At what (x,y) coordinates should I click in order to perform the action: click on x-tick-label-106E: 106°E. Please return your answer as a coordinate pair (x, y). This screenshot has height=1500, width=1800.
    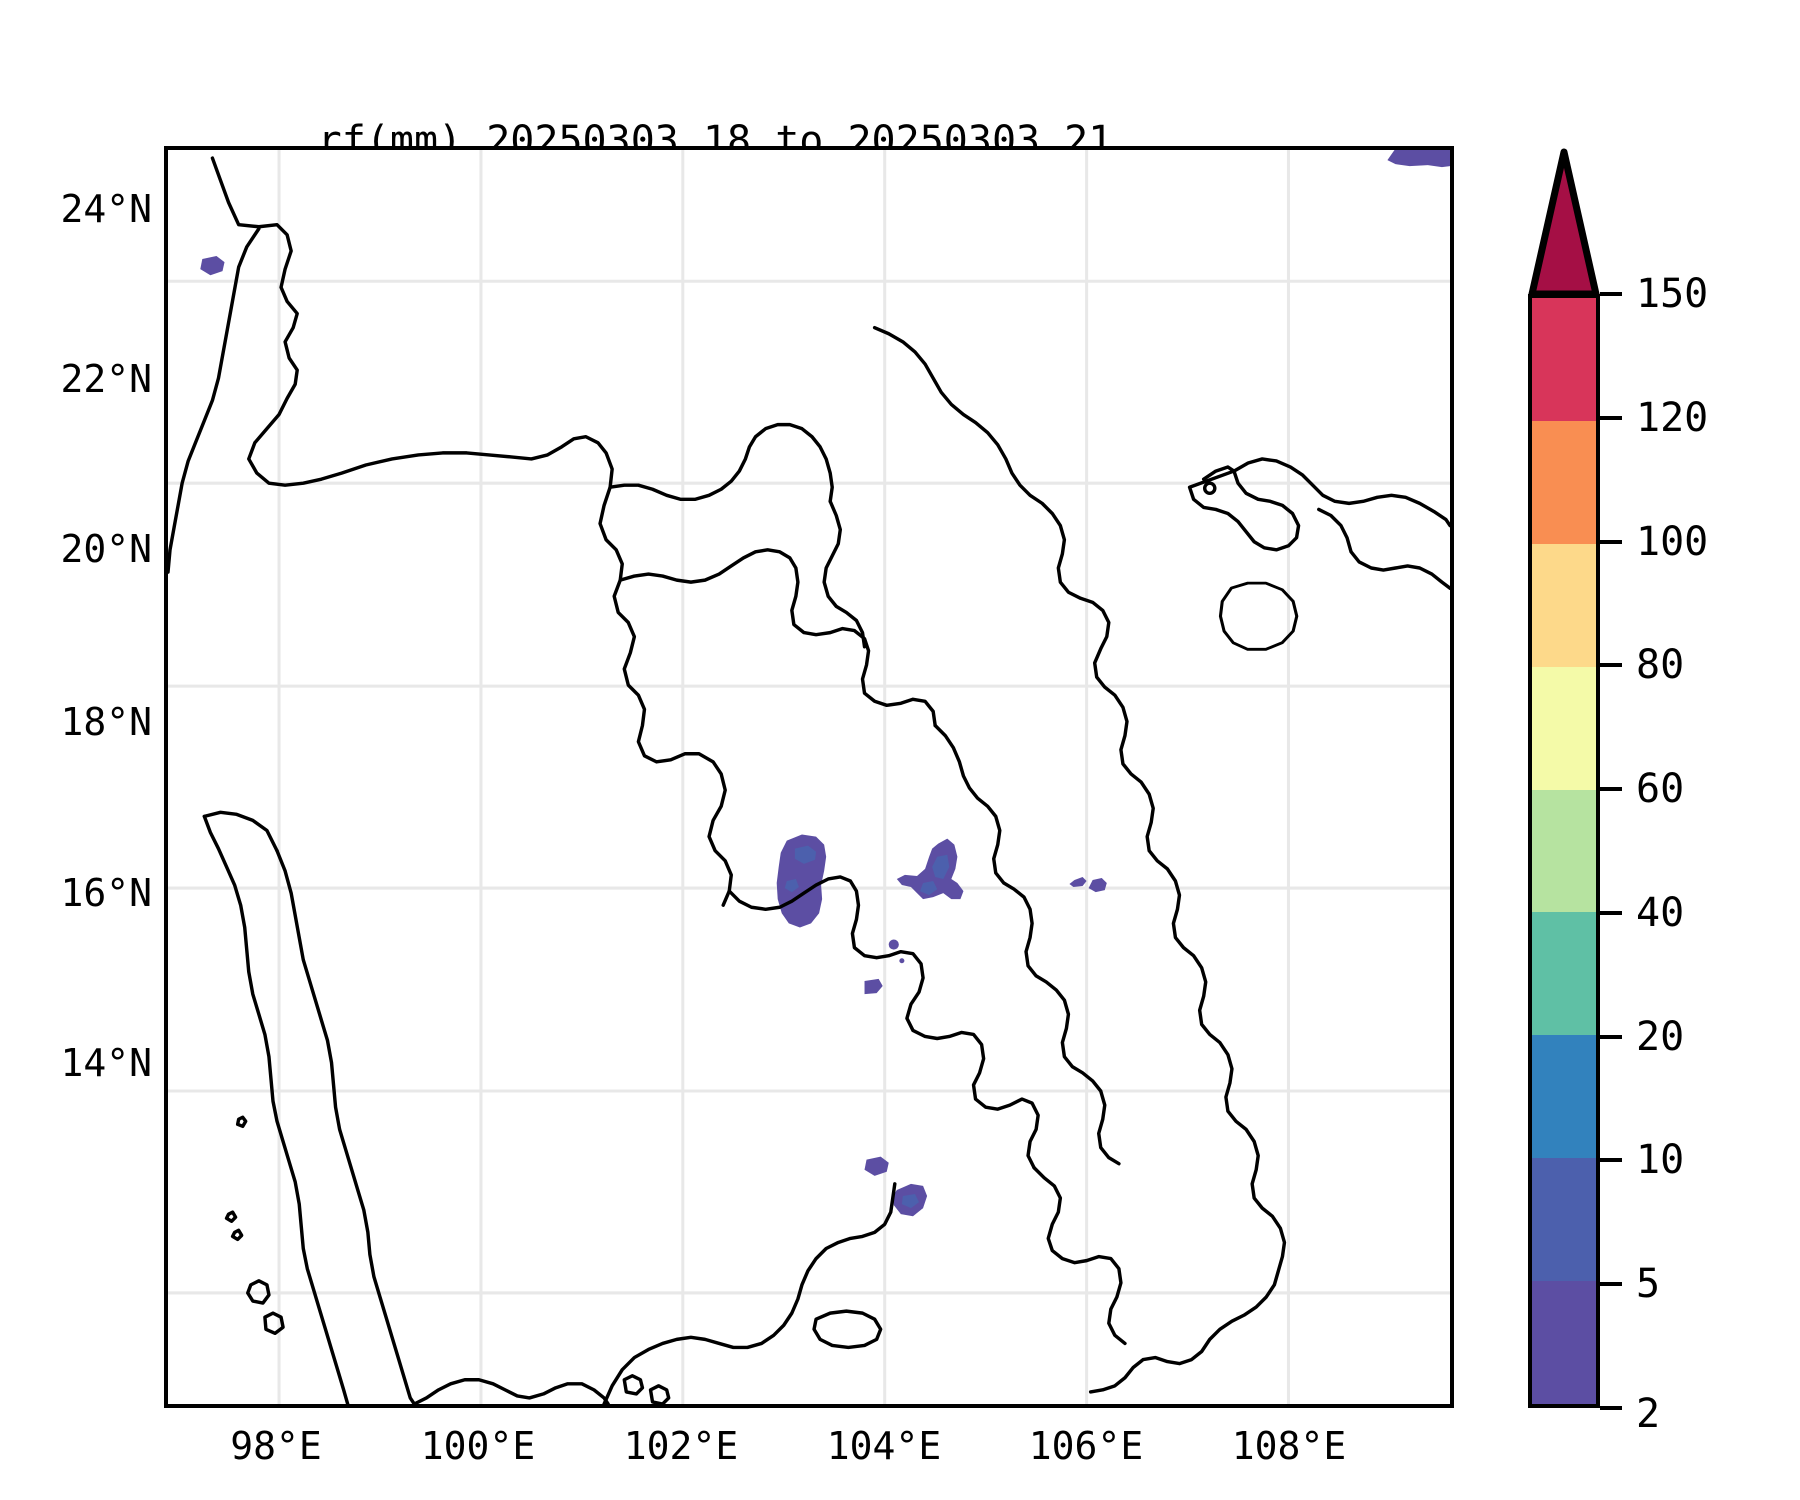
    Looking at the image, I should click on (1086, 1446).